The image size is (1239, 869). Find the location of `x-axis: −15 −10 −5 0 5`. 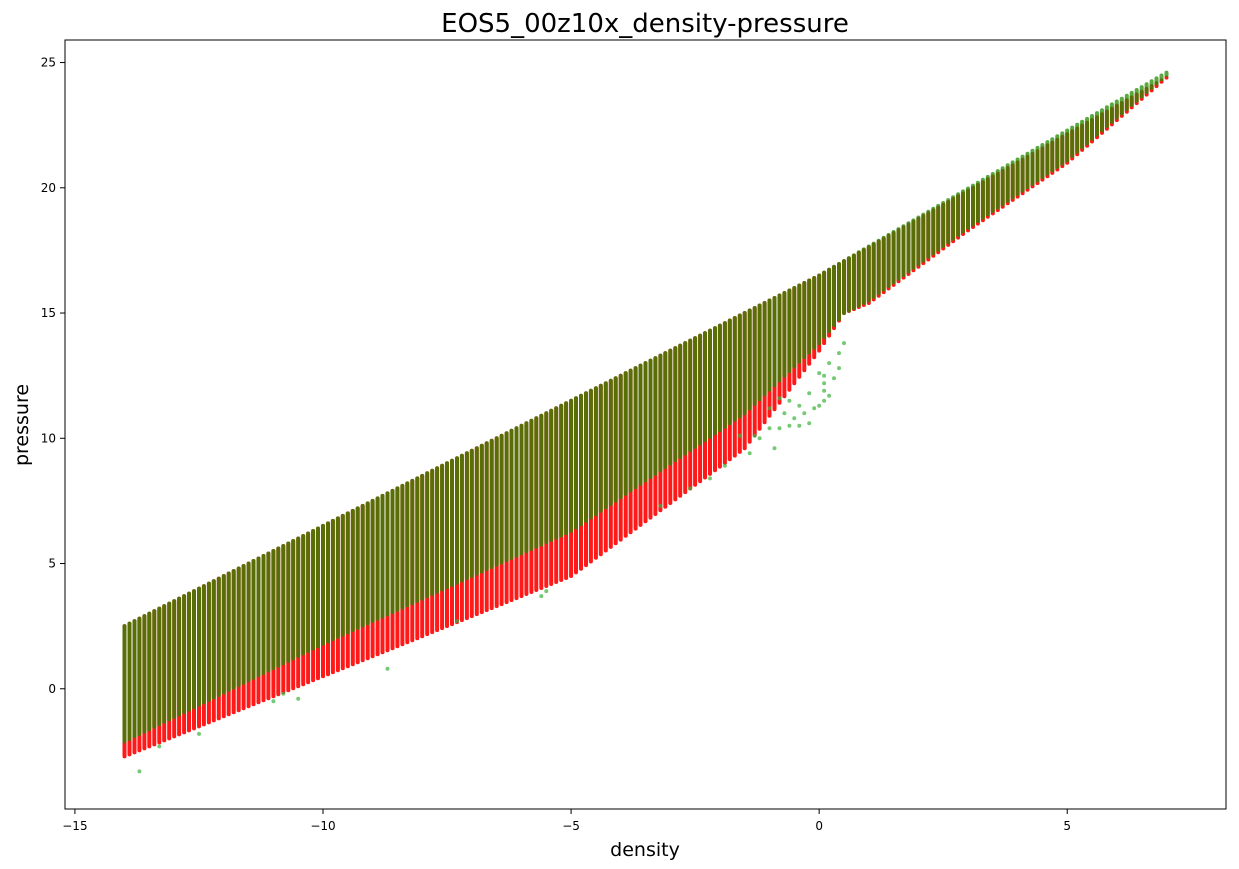

x-axis: −15 −10 −5 0 5 is located at coordinates (566, 821).